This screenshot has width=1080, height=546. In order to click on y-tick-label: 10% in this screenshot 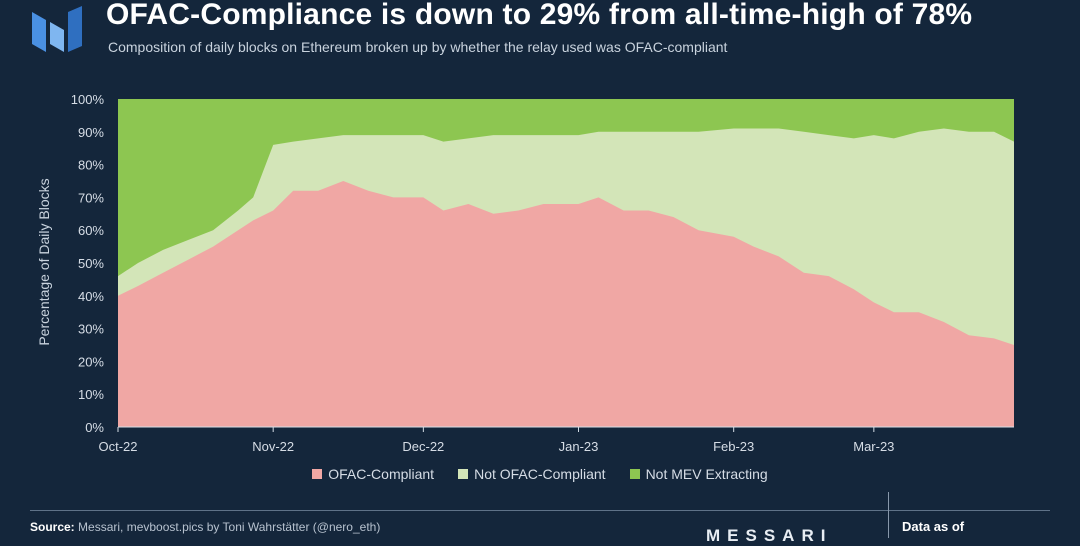, I will do `click(91, 394)`.